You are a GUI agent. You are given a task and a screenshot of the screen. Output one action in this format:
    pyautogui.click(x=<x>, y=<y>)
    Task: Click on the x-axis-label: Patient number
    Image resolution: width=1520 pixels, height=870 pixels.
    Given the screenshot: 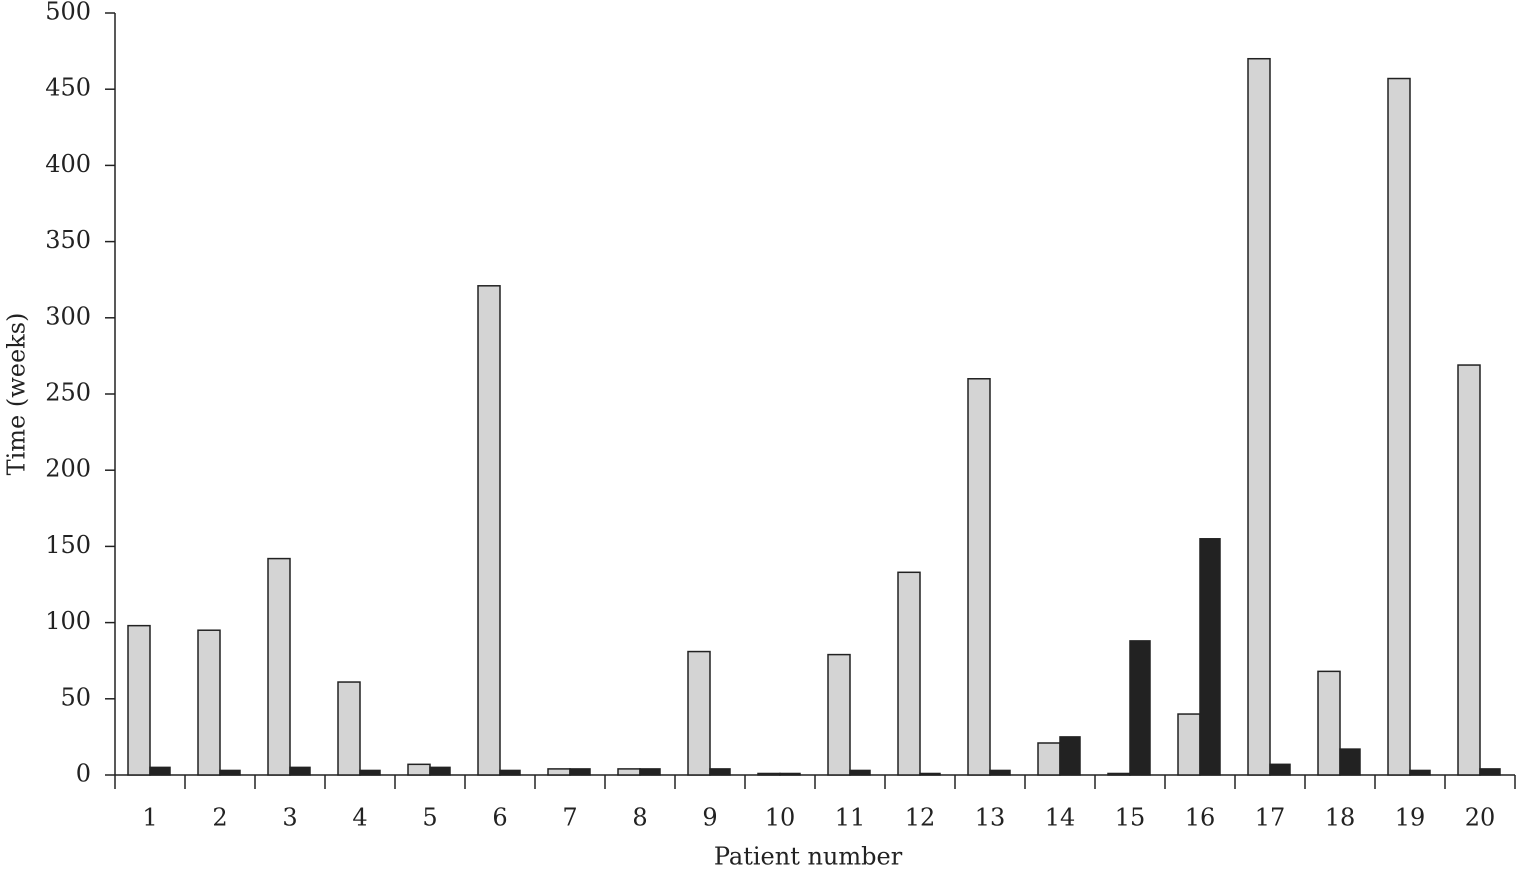 What is the action you would take?
    pyautogui.click(x=808, y=856)
    